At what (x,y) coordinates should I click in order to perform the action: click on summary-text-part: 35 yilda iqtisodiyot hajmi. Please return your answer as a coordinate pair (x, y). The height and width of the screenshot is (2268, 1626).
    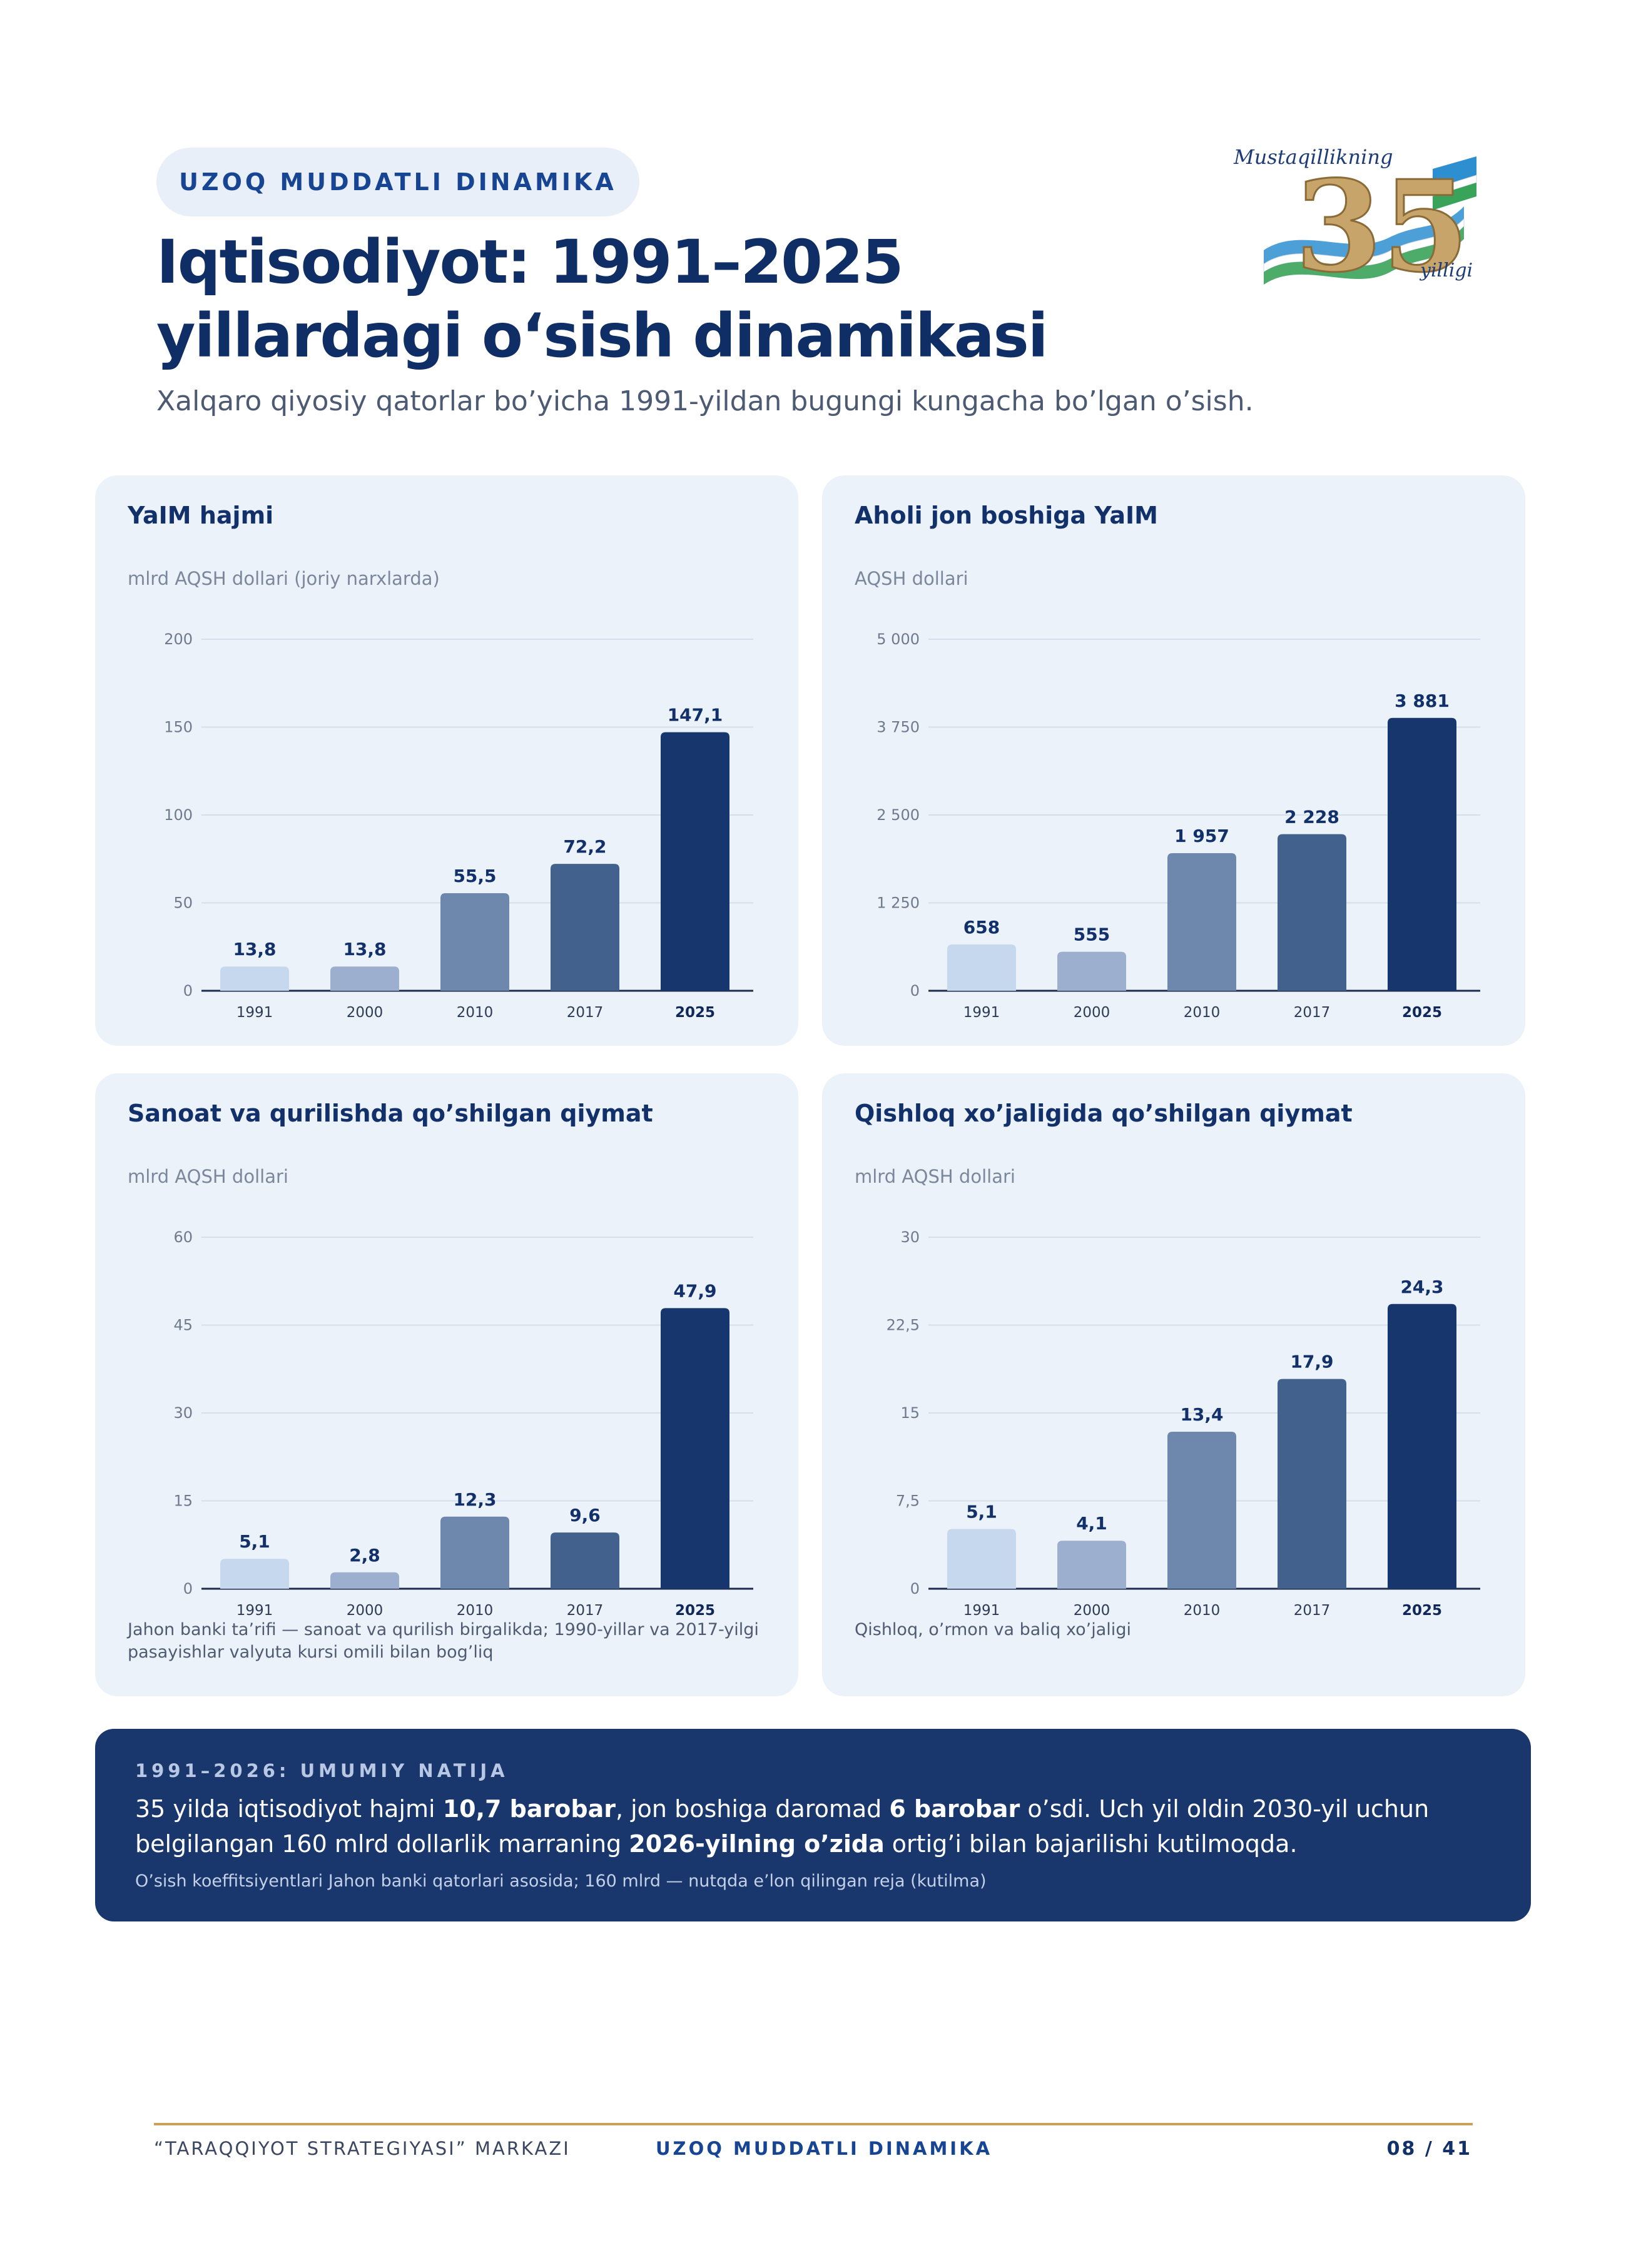
    Looking at the image, I should click on (289, 1809).